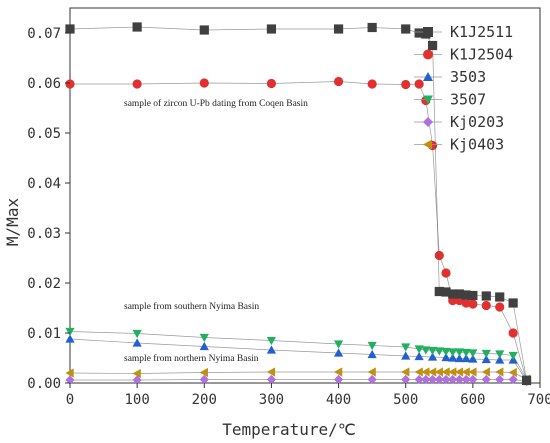 The width and height of the screenshot is (550, 443). What do you see at coordinates (44, 84) in the screenshot?
I see `y-tick-label: 0.06` at bounding box center [44, 84].